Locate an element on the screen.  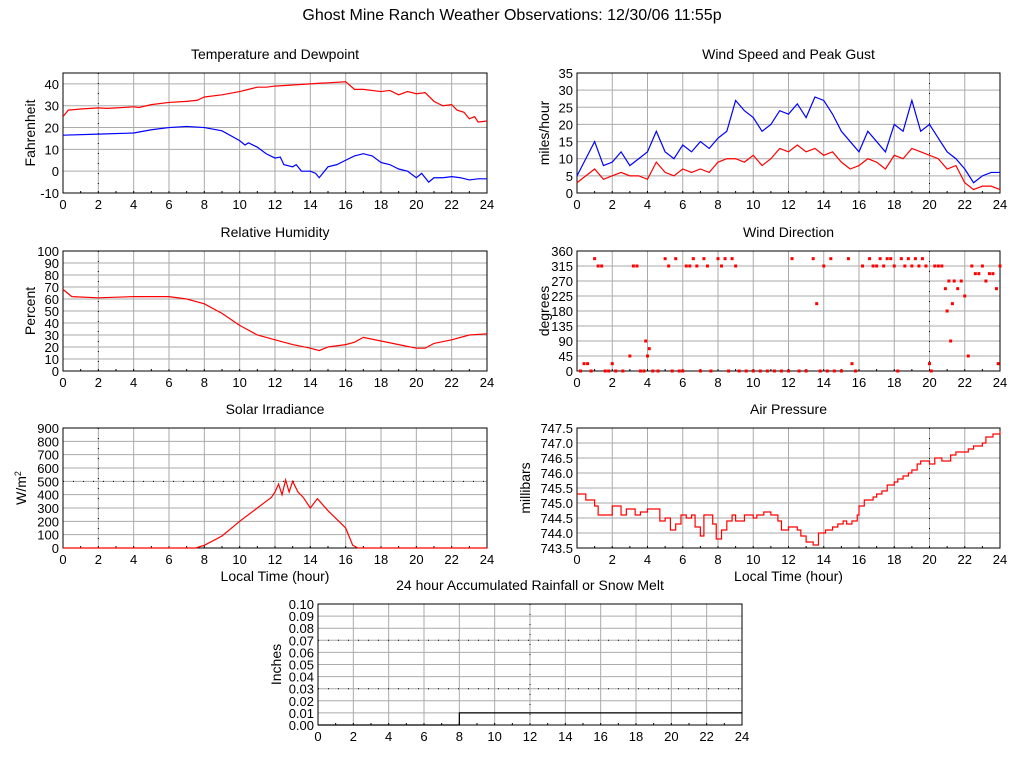
y-tick-label: 180 is located at coordinates (562, 311).